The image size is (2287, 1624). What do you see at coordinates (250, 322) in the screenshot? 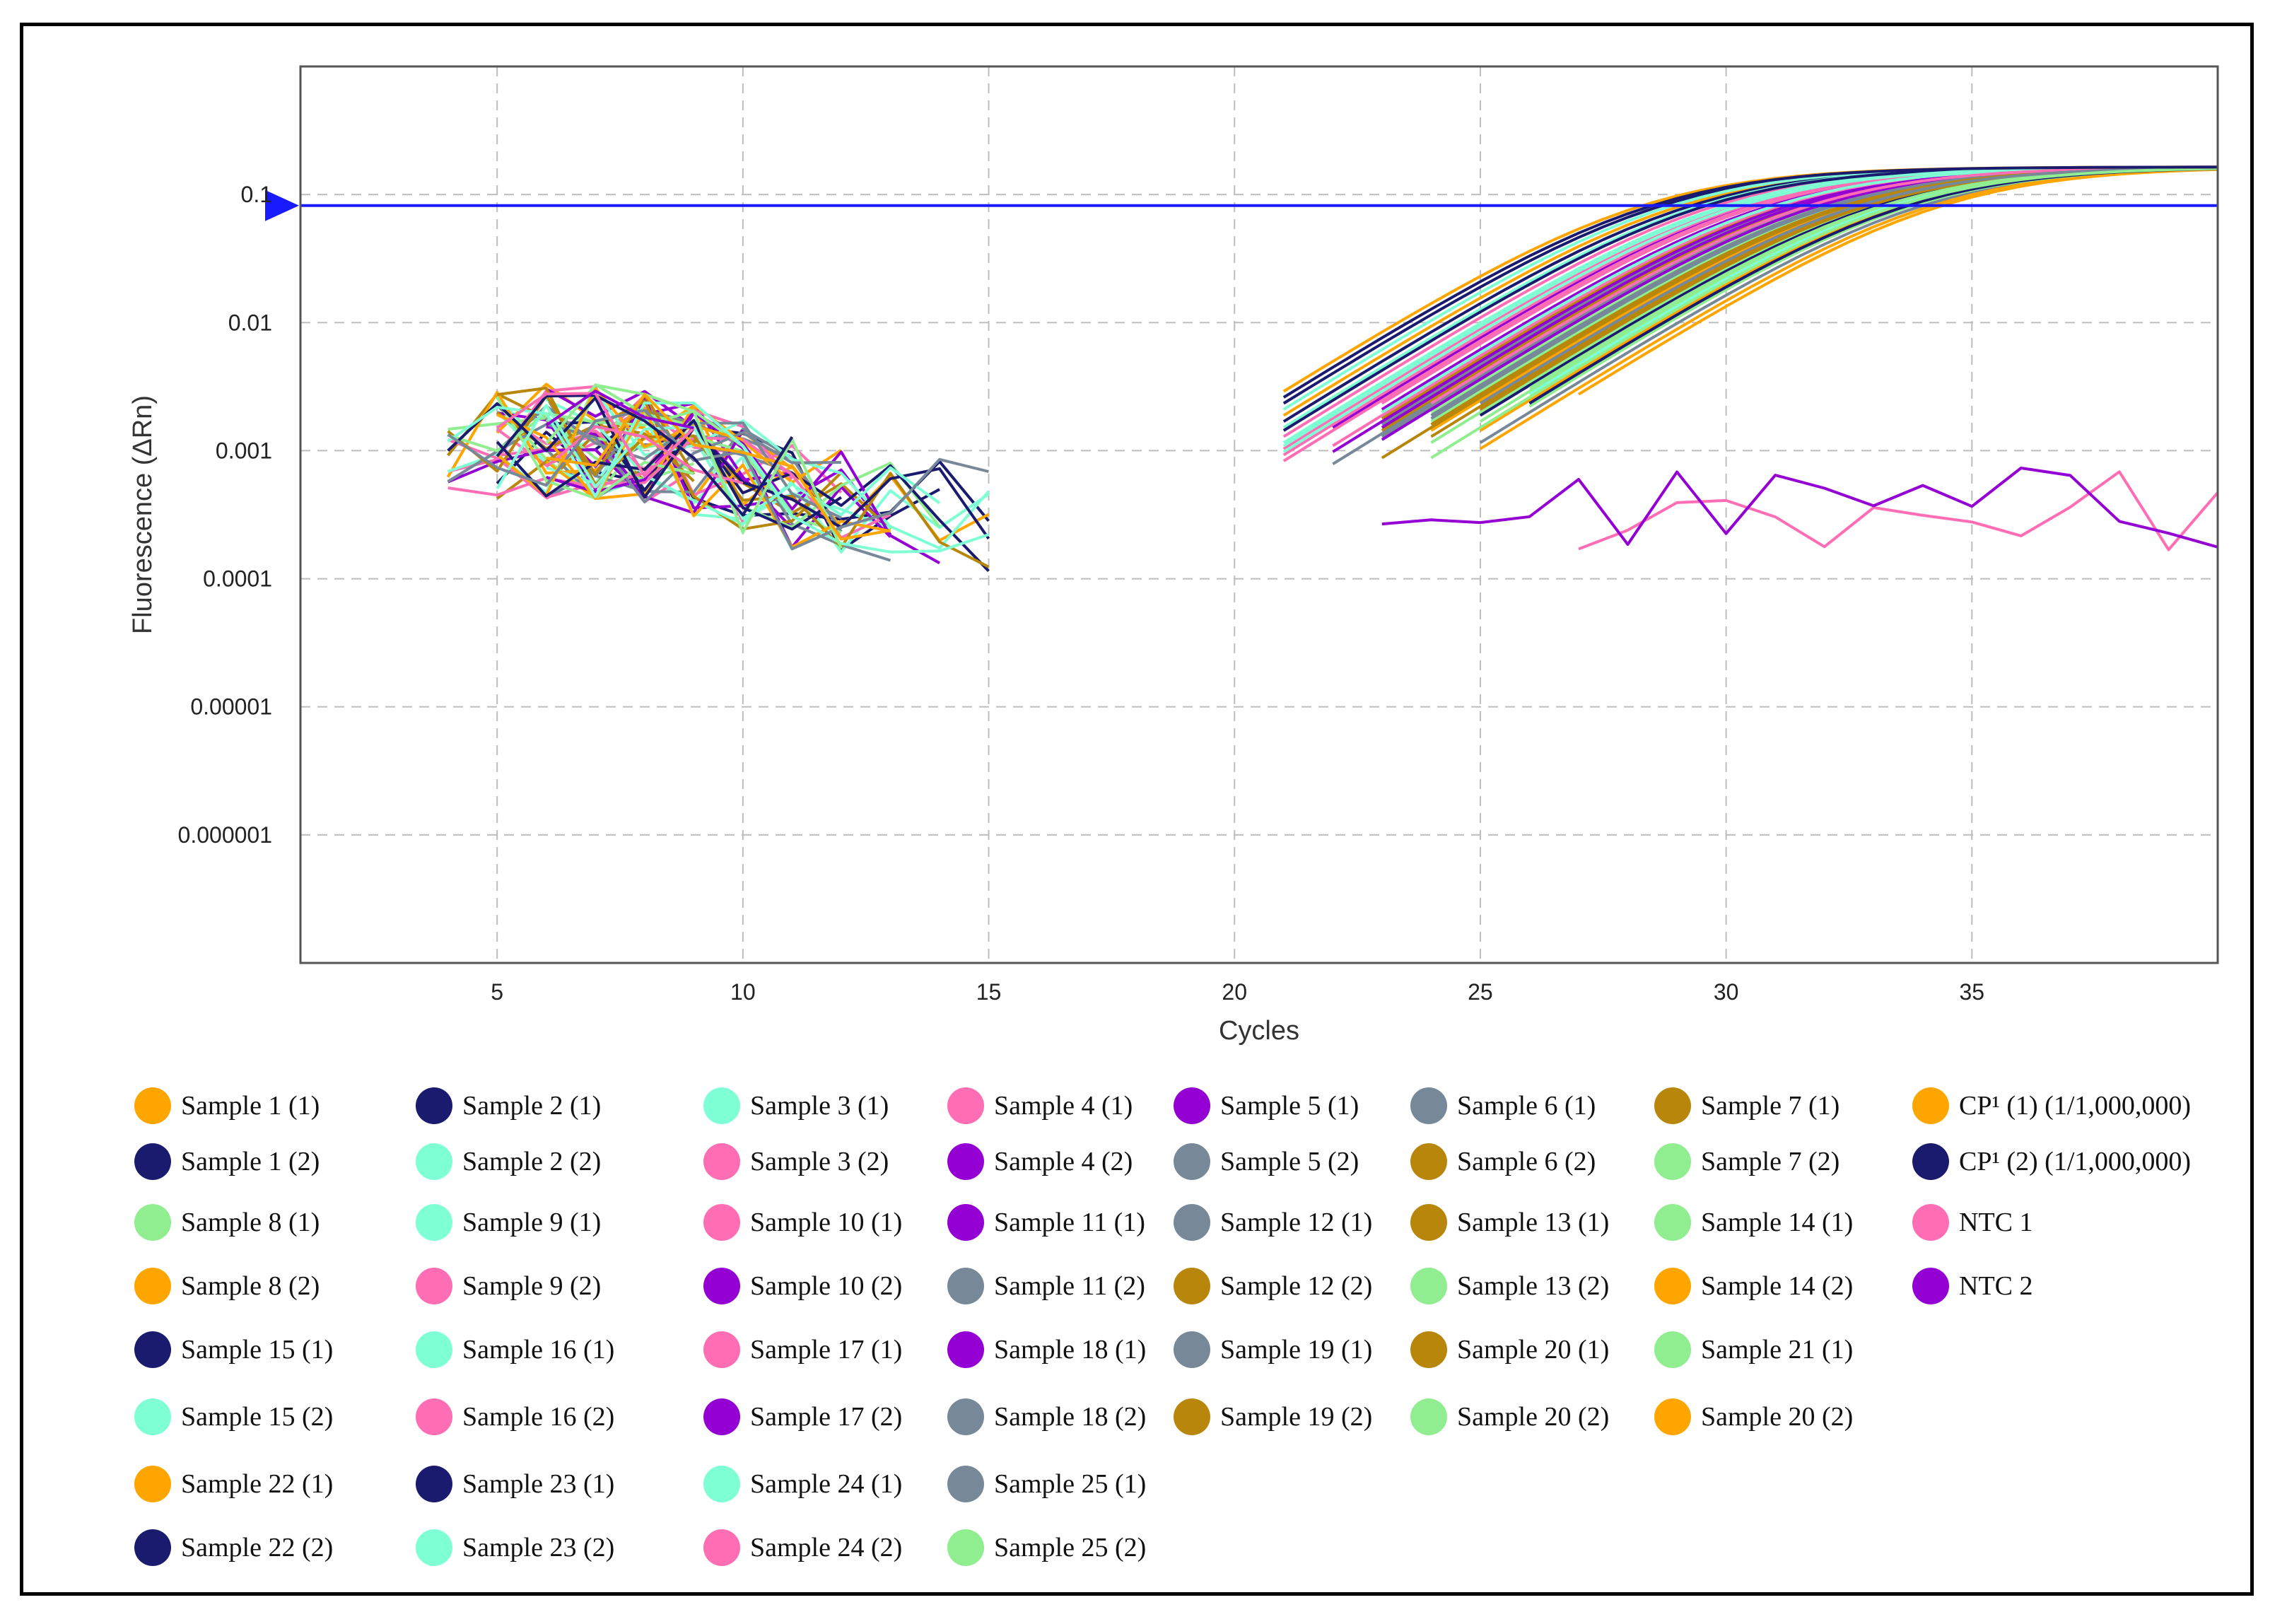
I see `y-tick-label: 0.01` at bounding box center [250, 322].